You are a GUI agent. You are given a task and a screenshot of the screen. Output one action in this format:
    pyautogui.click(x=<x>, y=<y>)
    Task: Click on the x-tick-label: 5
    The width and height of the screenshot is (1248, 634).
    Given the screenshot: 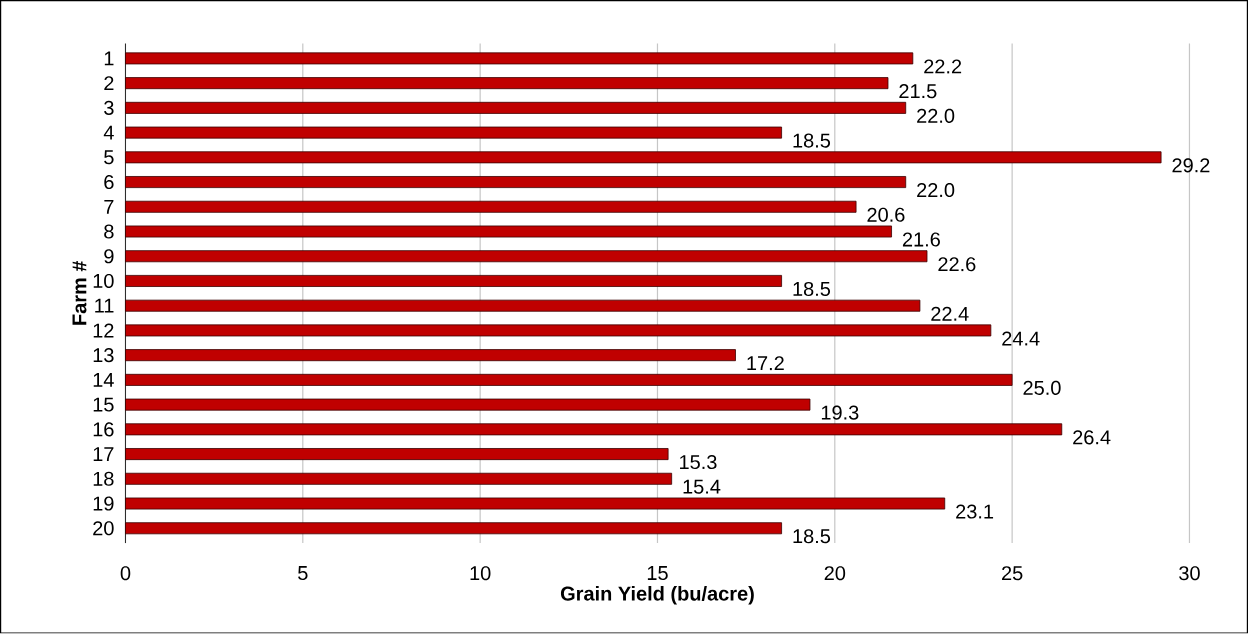 What is the action you would take?
    pyautogui.click(x=303, y=573)
    